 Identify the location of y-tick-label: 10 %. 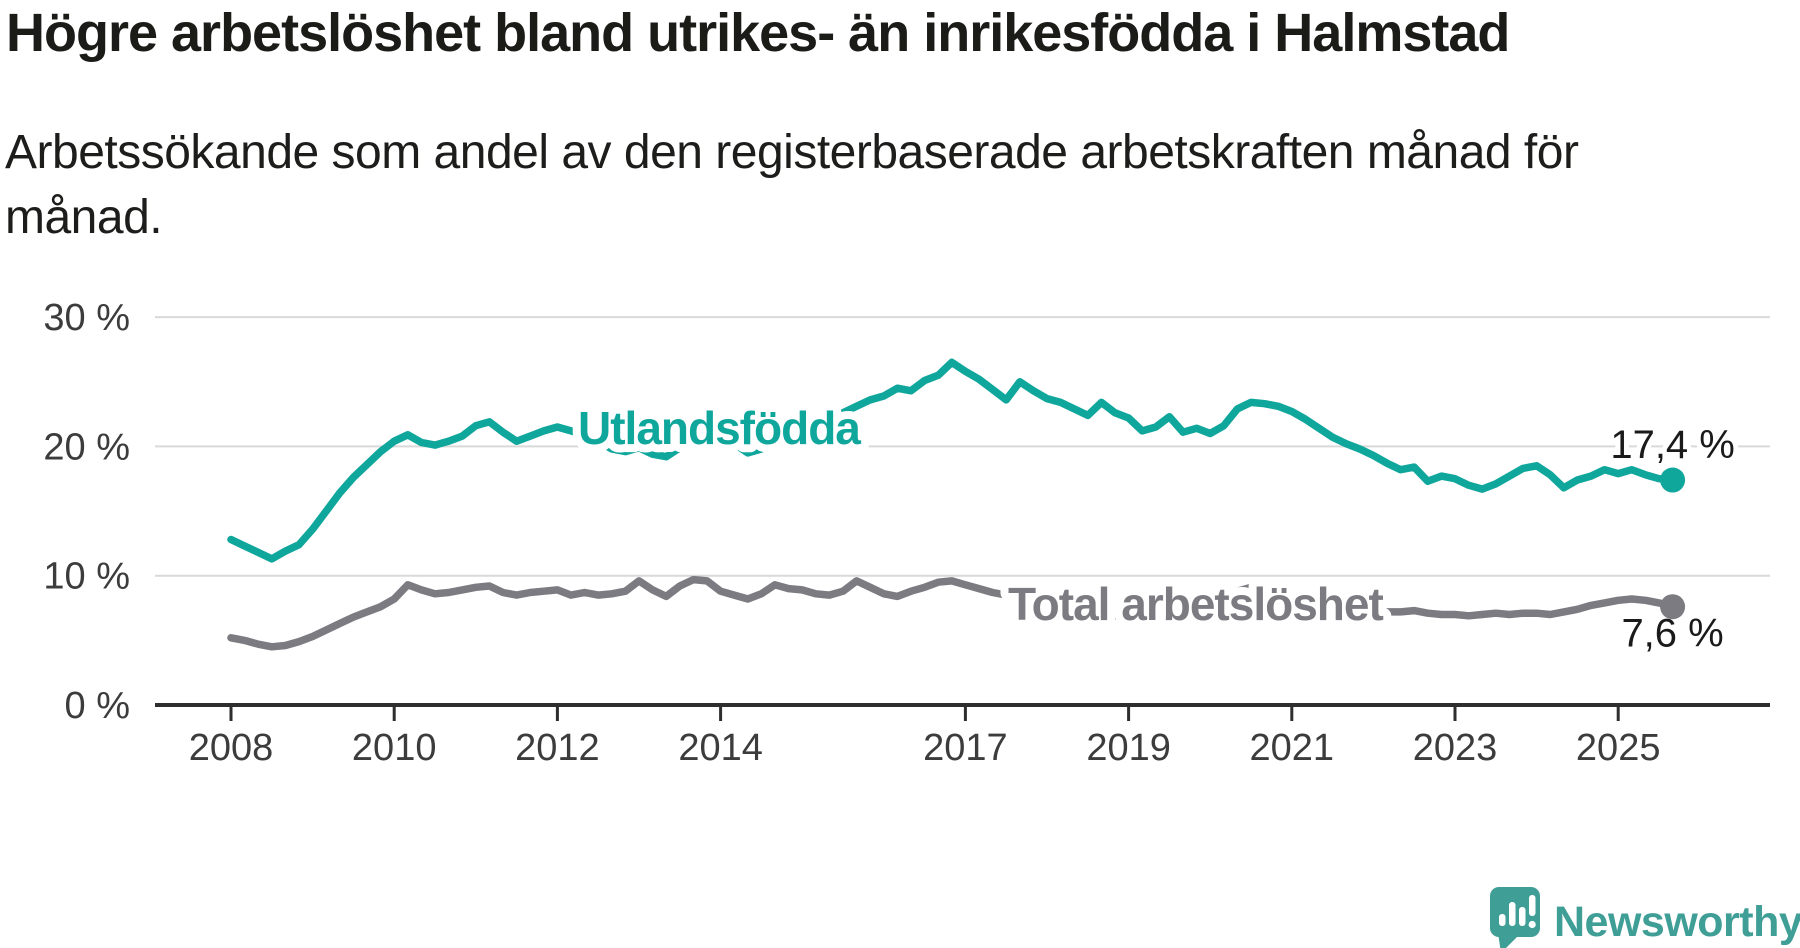
(86, 577).